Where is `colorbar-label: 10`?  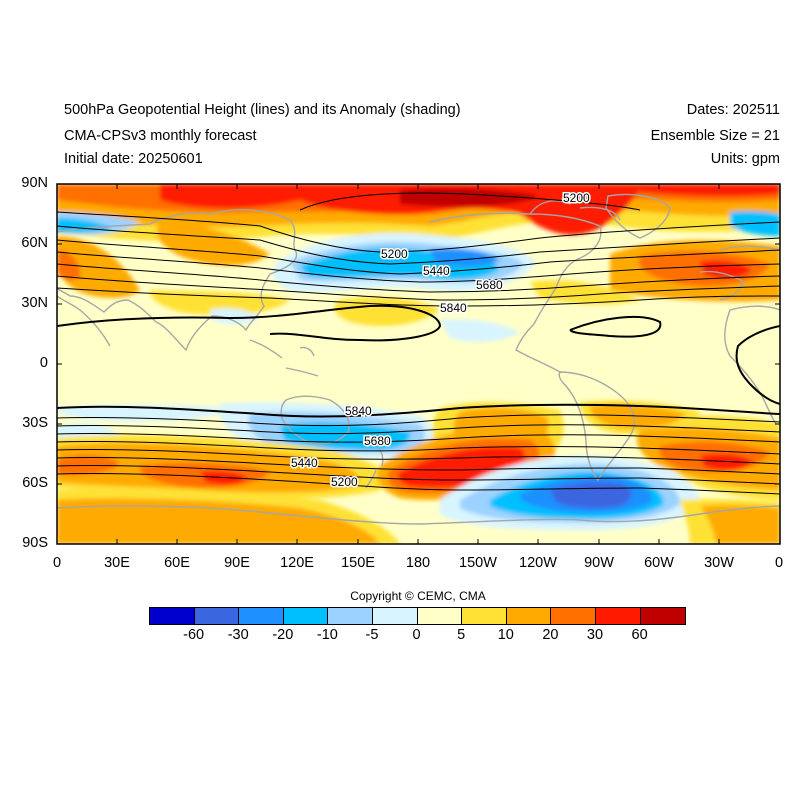
colorbar-label: 10 is located at coordinates (505, 635).